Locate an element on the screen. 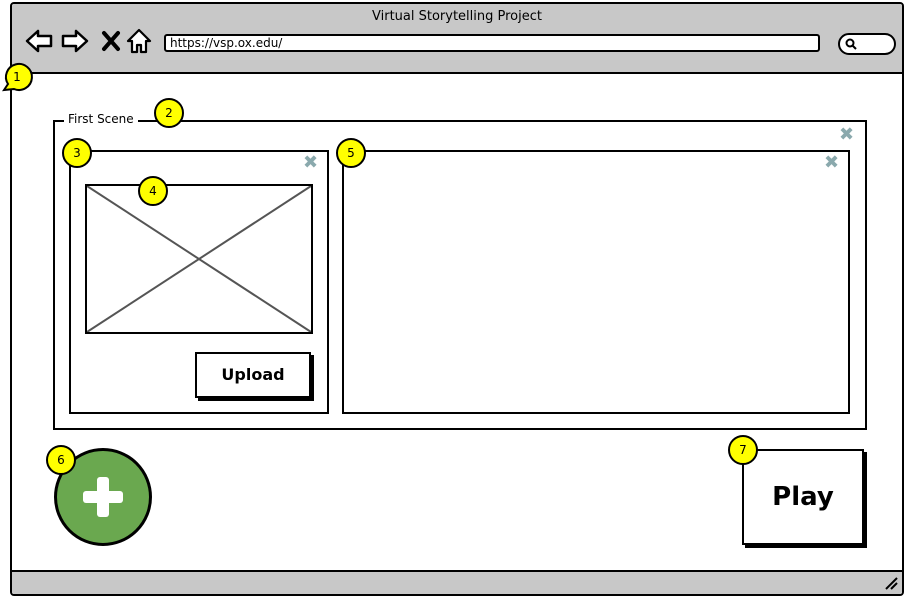 Image resolution: width=908 pixels, height=600 pixels. back-icon is located at coordinates (39, 41).